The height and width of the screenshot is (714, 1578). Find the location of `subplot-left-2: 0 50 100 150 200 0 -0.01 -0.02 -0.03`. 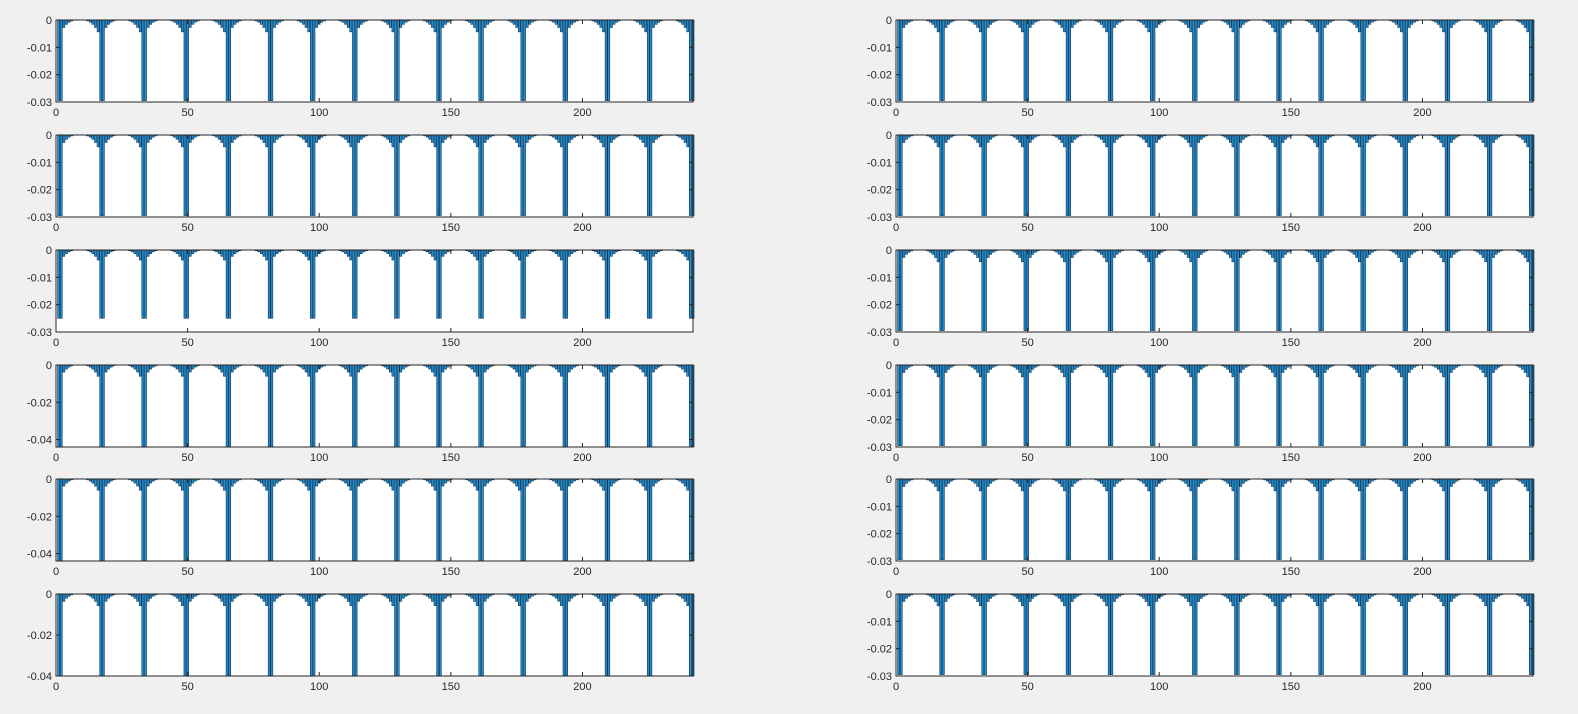

subplot-left-2: 0 50 100 150 200 0 -0.01 -0.02 -0.03 is located at coordinates (361, 182).